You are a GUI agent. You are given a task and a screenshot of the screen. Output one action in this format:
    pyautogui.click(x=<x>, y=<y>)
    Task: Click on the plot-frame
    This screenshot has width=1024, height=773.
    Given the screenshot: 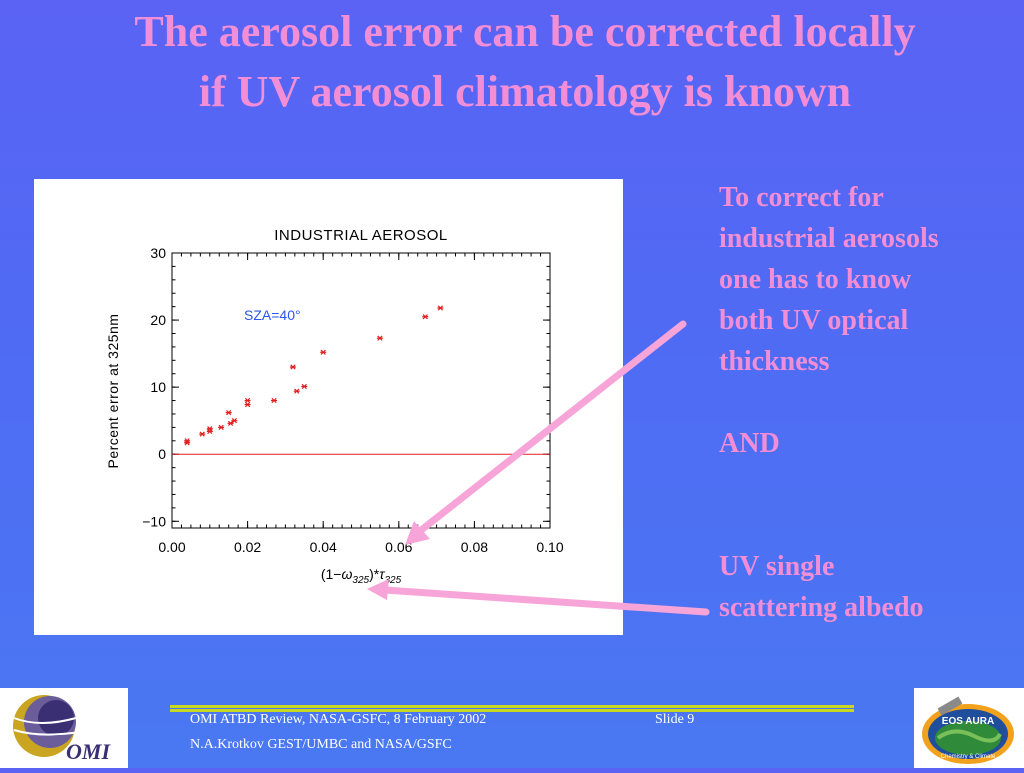 What is the action you would take?
    pyautogui.click(x=361, y=390)
    